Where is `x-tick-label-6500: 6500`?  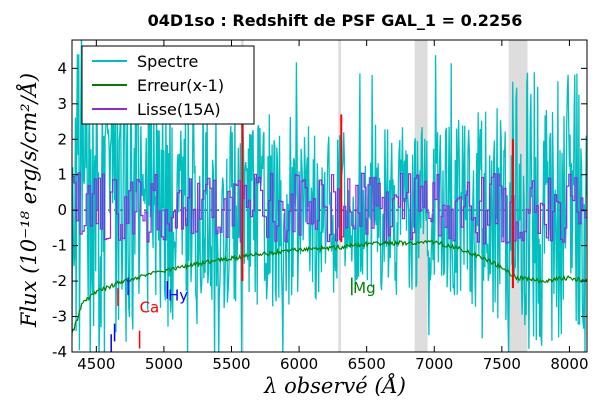
x-tick-label-6500: 6500 is located at coordinates (367, 364).